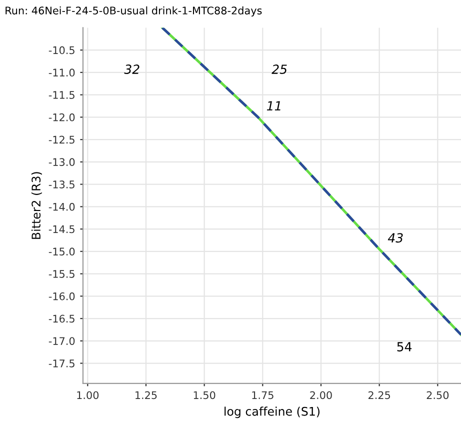  Describe the element at coordinates (61, 252) in the screenshot. I see `y-tick-label: -15.0` at that location.